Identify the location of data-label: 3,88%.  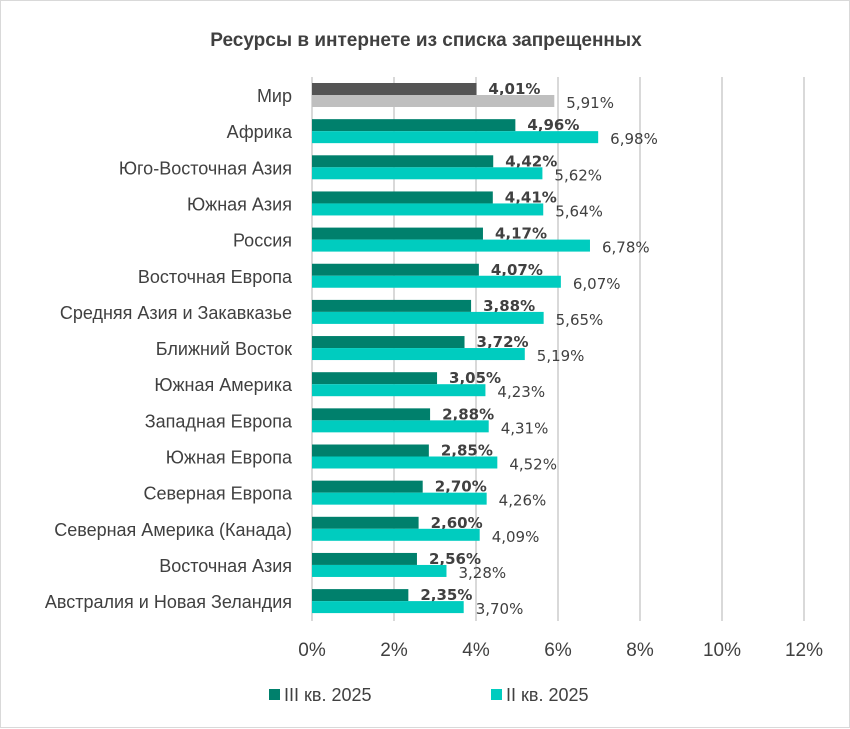
(509, 306).